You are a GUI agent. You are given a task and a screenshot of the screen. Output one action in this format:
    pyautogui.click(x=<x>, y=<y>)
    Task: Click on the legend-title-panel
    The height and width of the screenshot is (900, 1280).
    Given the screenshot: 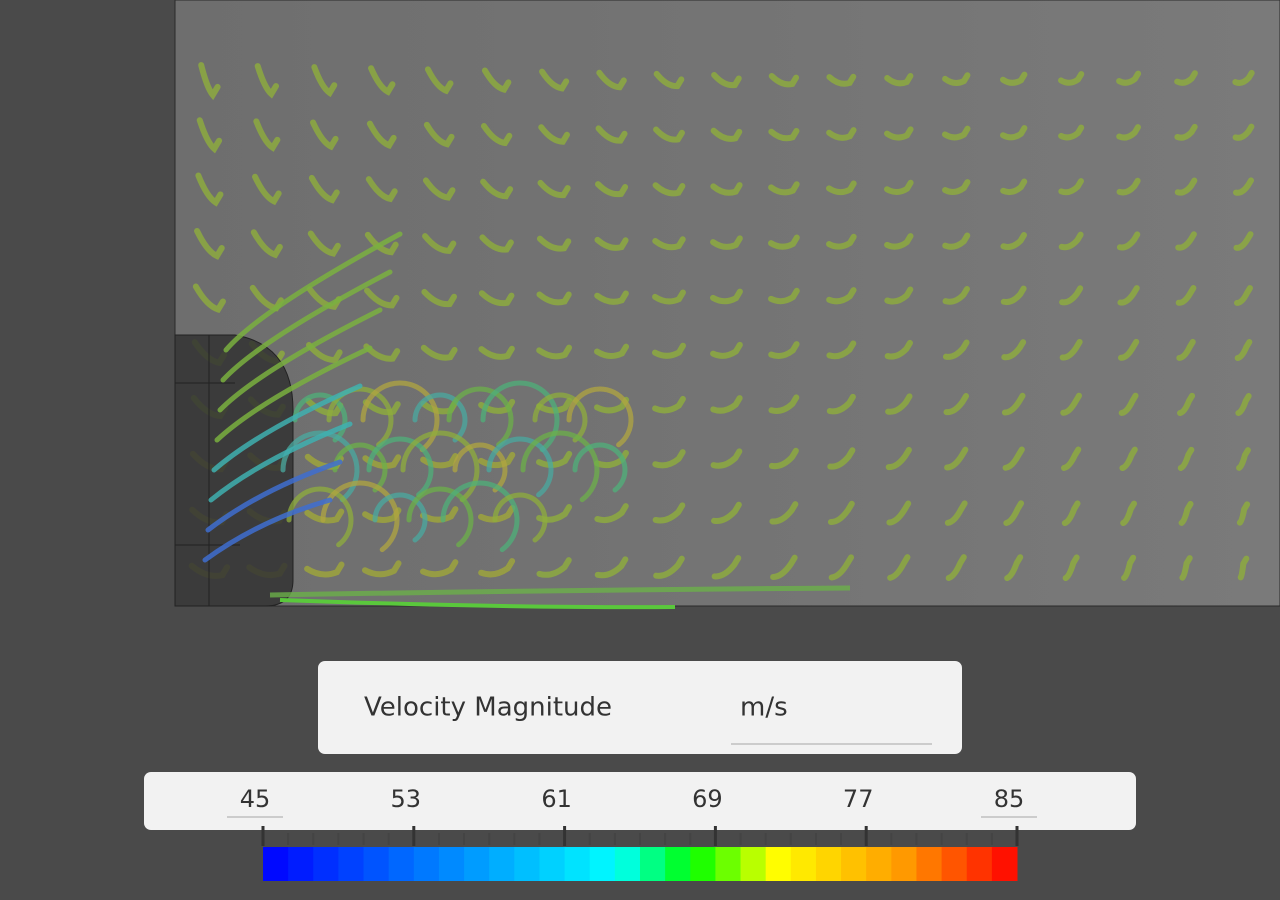 What is the action you would take?
    pyautogui.click(x=640, y=707)
    